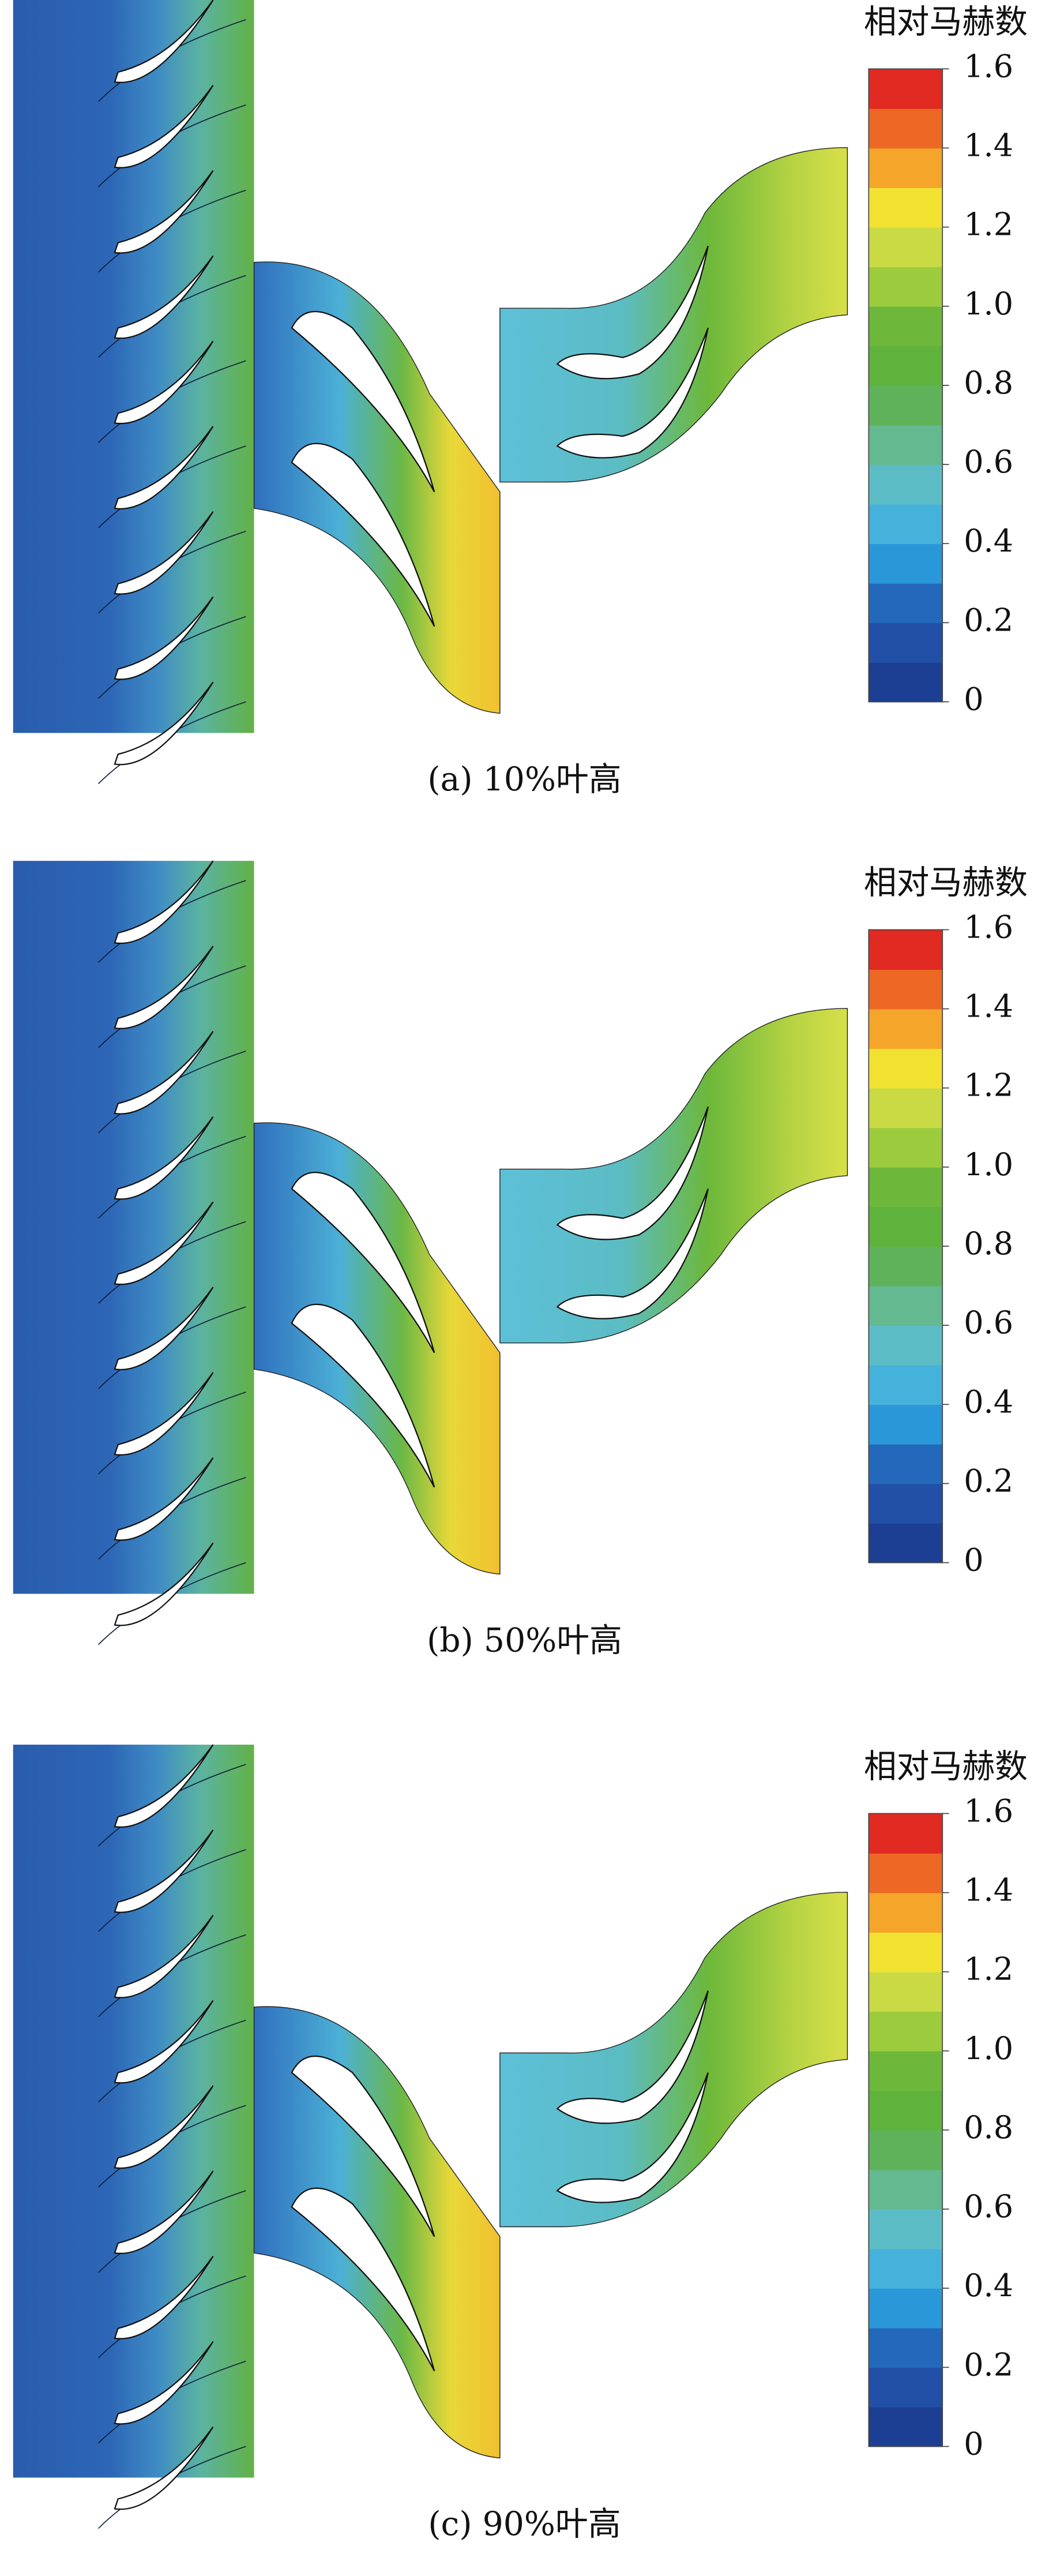 The width and height of the screenshot is (1049, 2576). What do you see at coordinates (524, 1640) in the screenshot?
I see `panel-caption: (b) 50%叶高` at bounding box center [524, 1640].